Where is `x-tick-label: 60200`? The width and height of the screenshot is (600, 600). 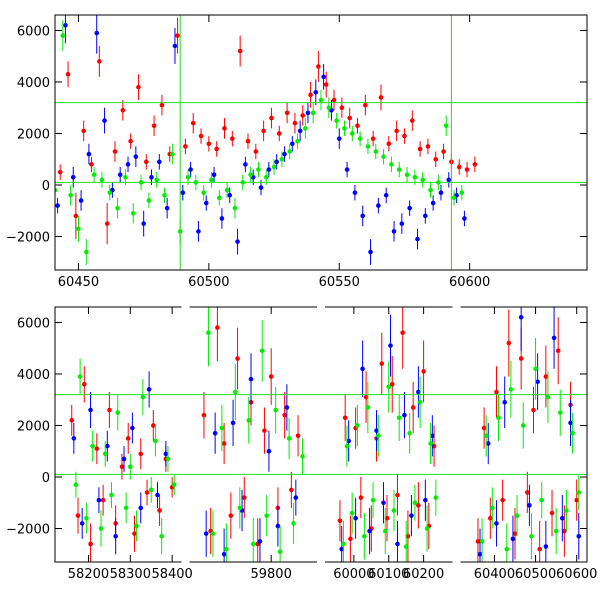 x-tick-label: 60200 is located at coordinates (423, 574).